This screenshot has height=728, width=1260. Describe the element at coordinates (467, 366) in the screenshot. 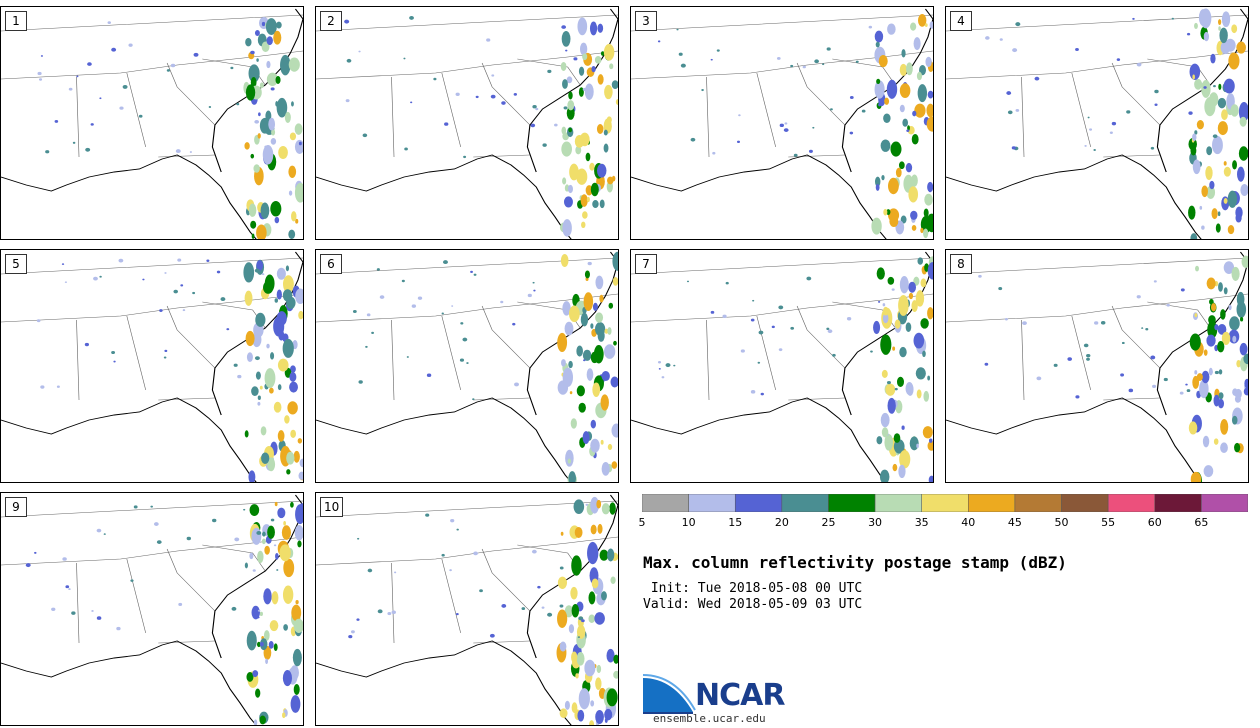

I see `ensemble-member-panel: 6` at that location.